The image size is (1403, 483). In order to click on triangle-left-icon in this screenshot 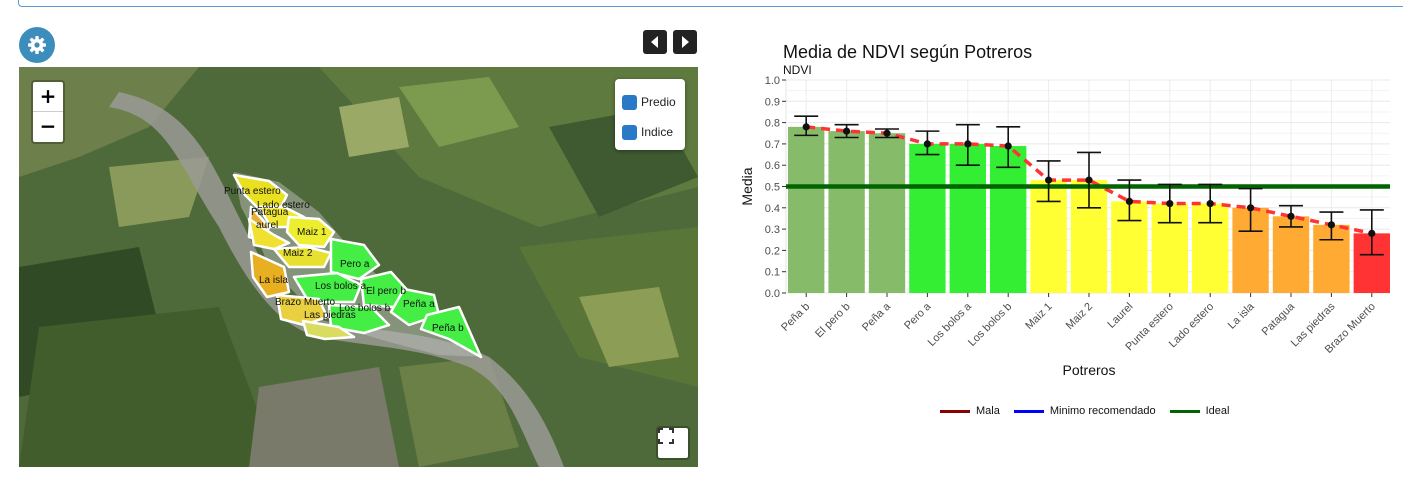, I will do `click(654, 42)`.